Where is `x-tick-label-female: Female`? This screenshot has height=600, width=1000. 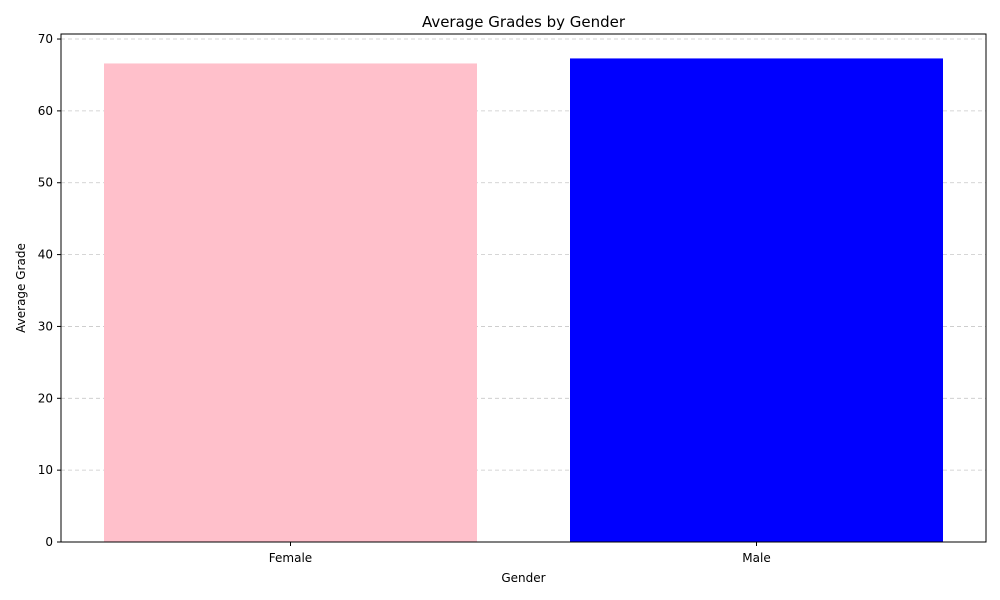
x-tick-label-female: Female is located at coordinates (290, 558).